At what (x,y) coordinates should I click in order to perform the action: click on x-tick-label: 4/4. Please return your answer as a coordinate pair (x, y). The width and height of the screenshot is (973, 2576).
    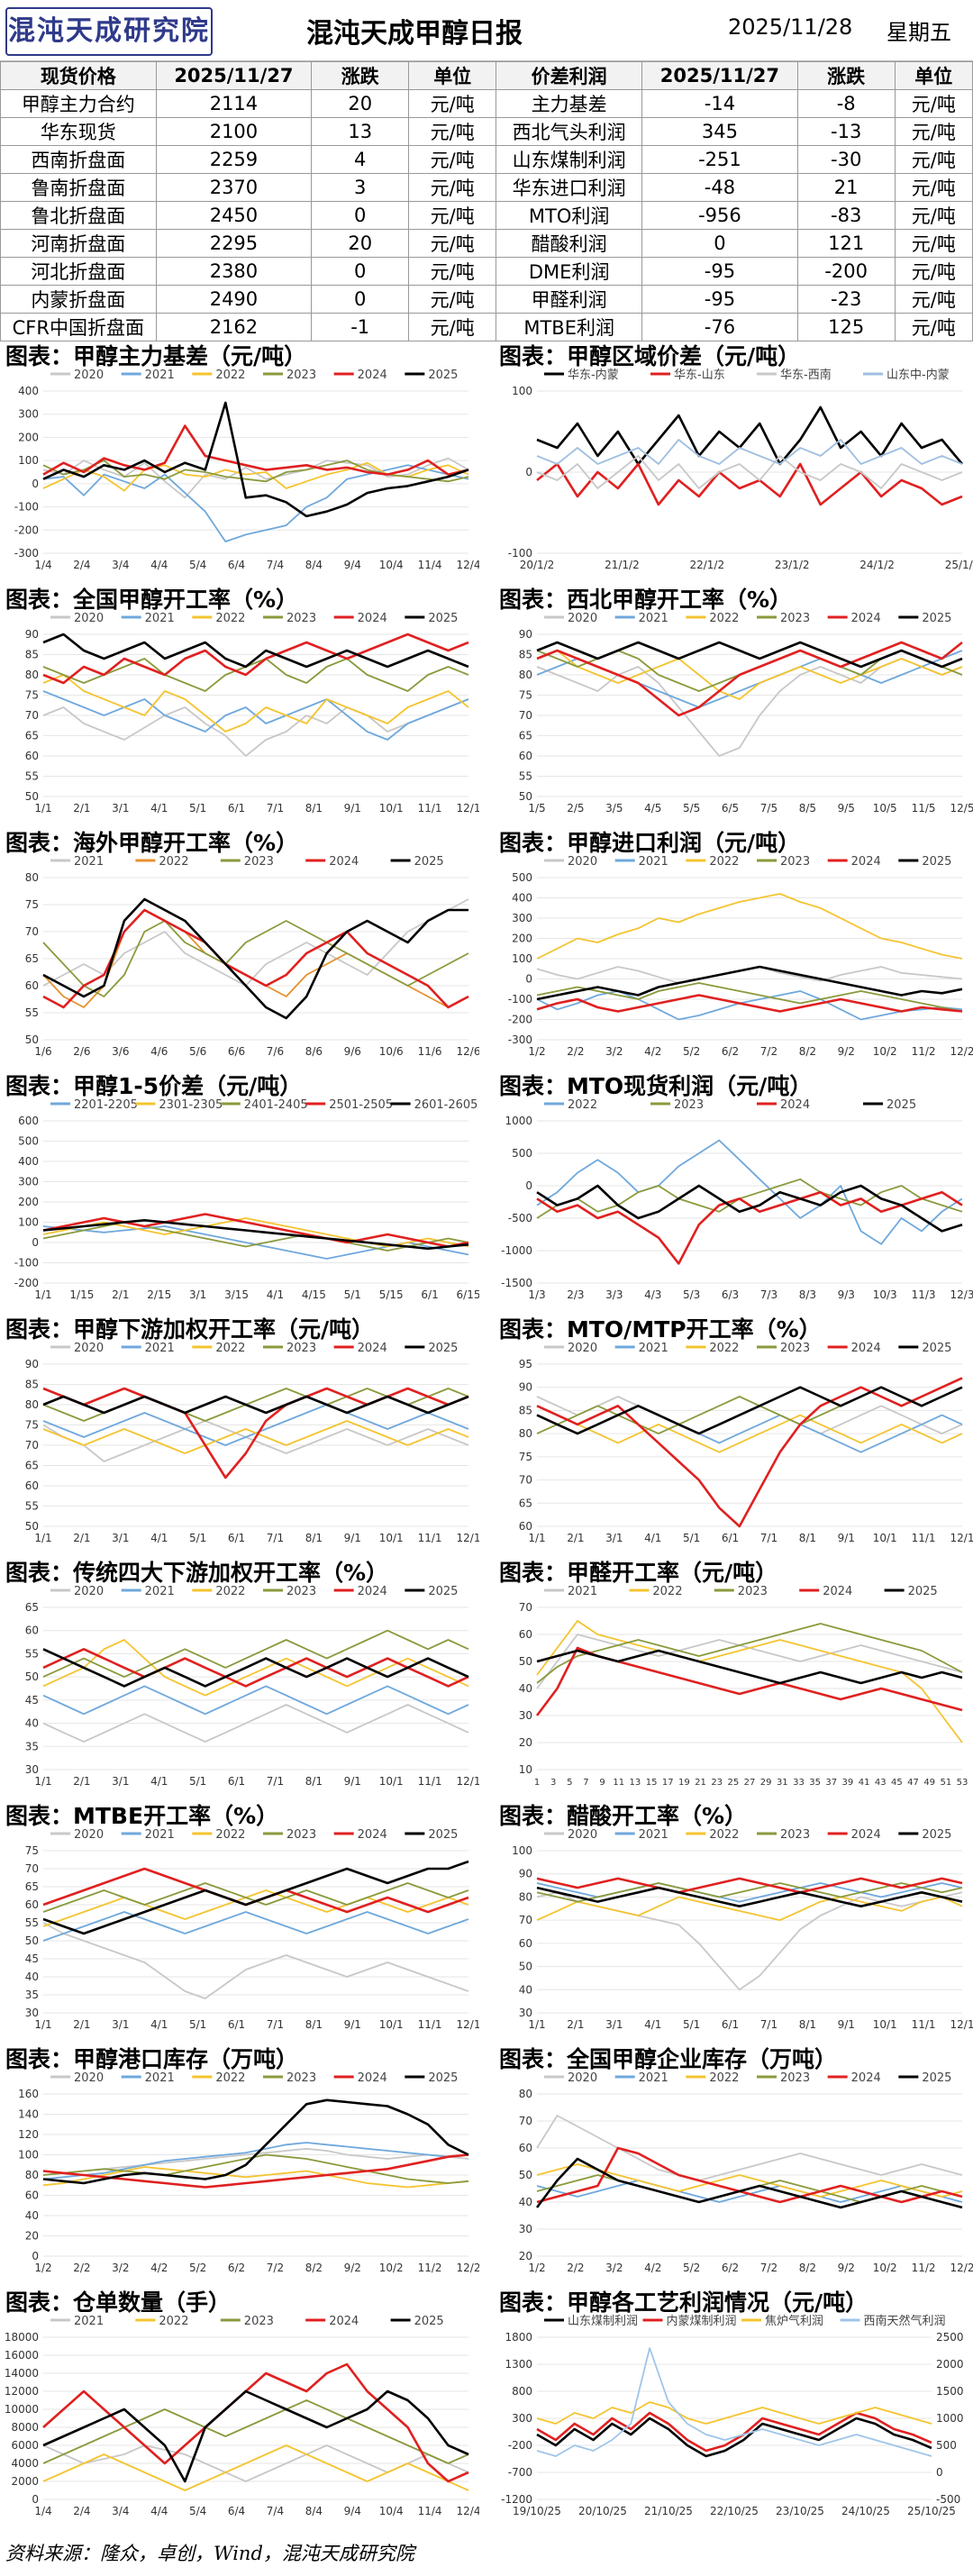
    Looking at the image, I should click on (159, 565).